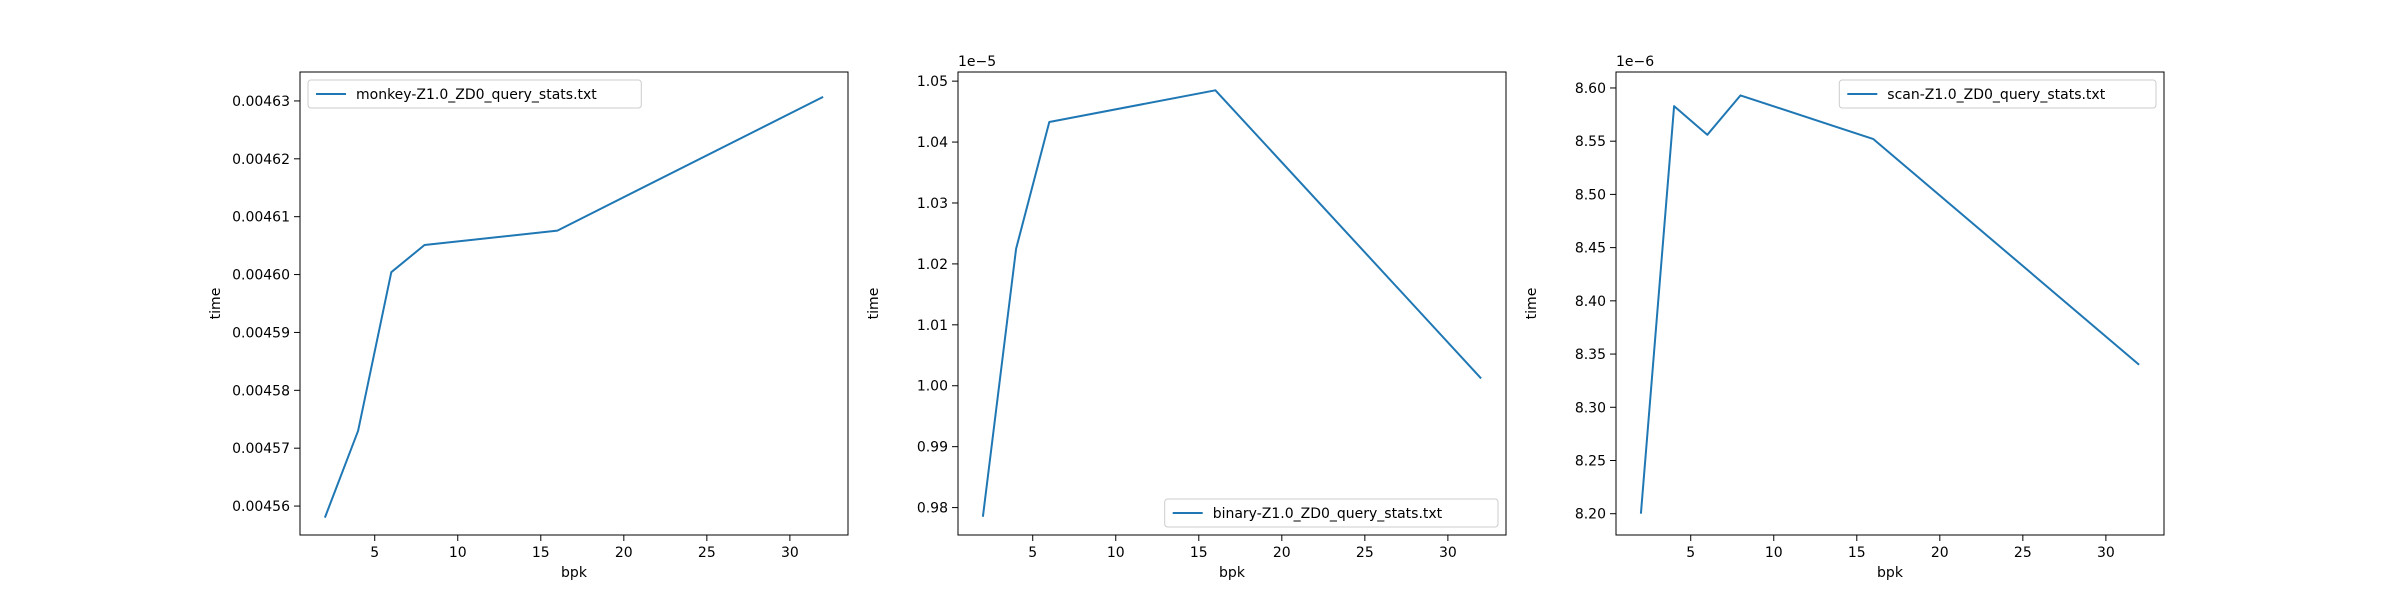  What do you see at coordinates (1590, 89) in the screenshot?
I see `y-tick-label: 8.60` at bounding box center [1590, 89].